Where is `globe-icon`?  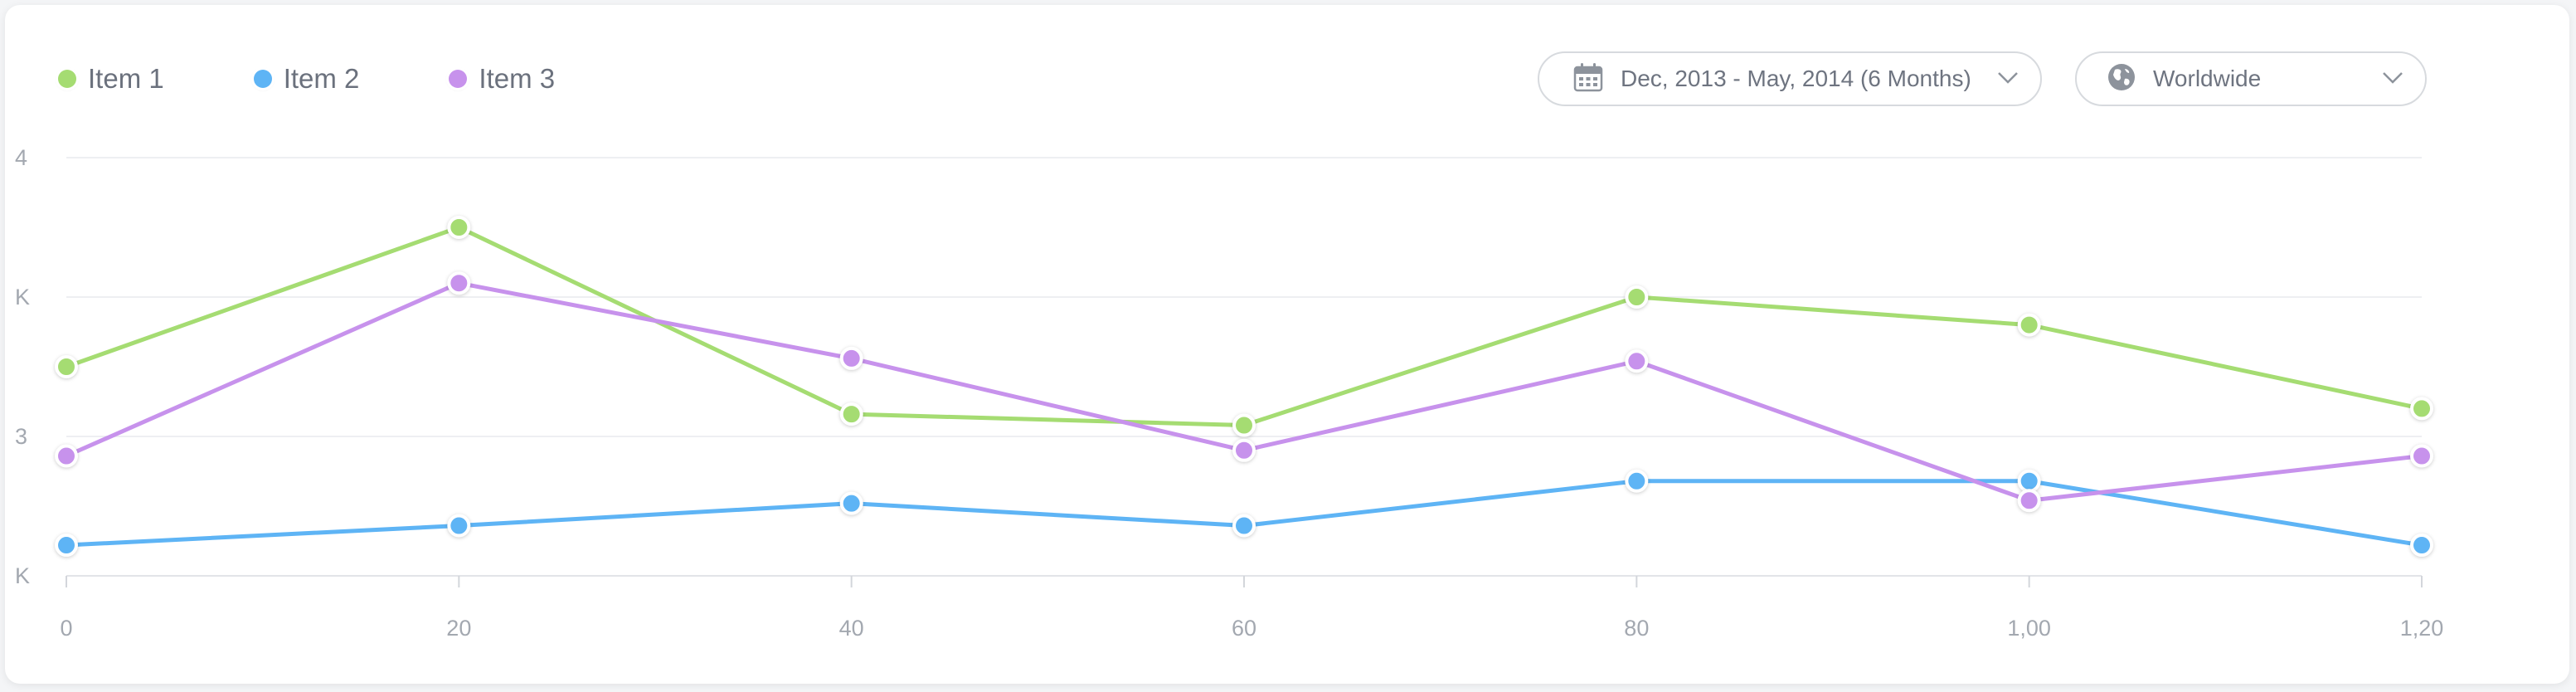 globe-icon is located at coordinates (2121, 79).